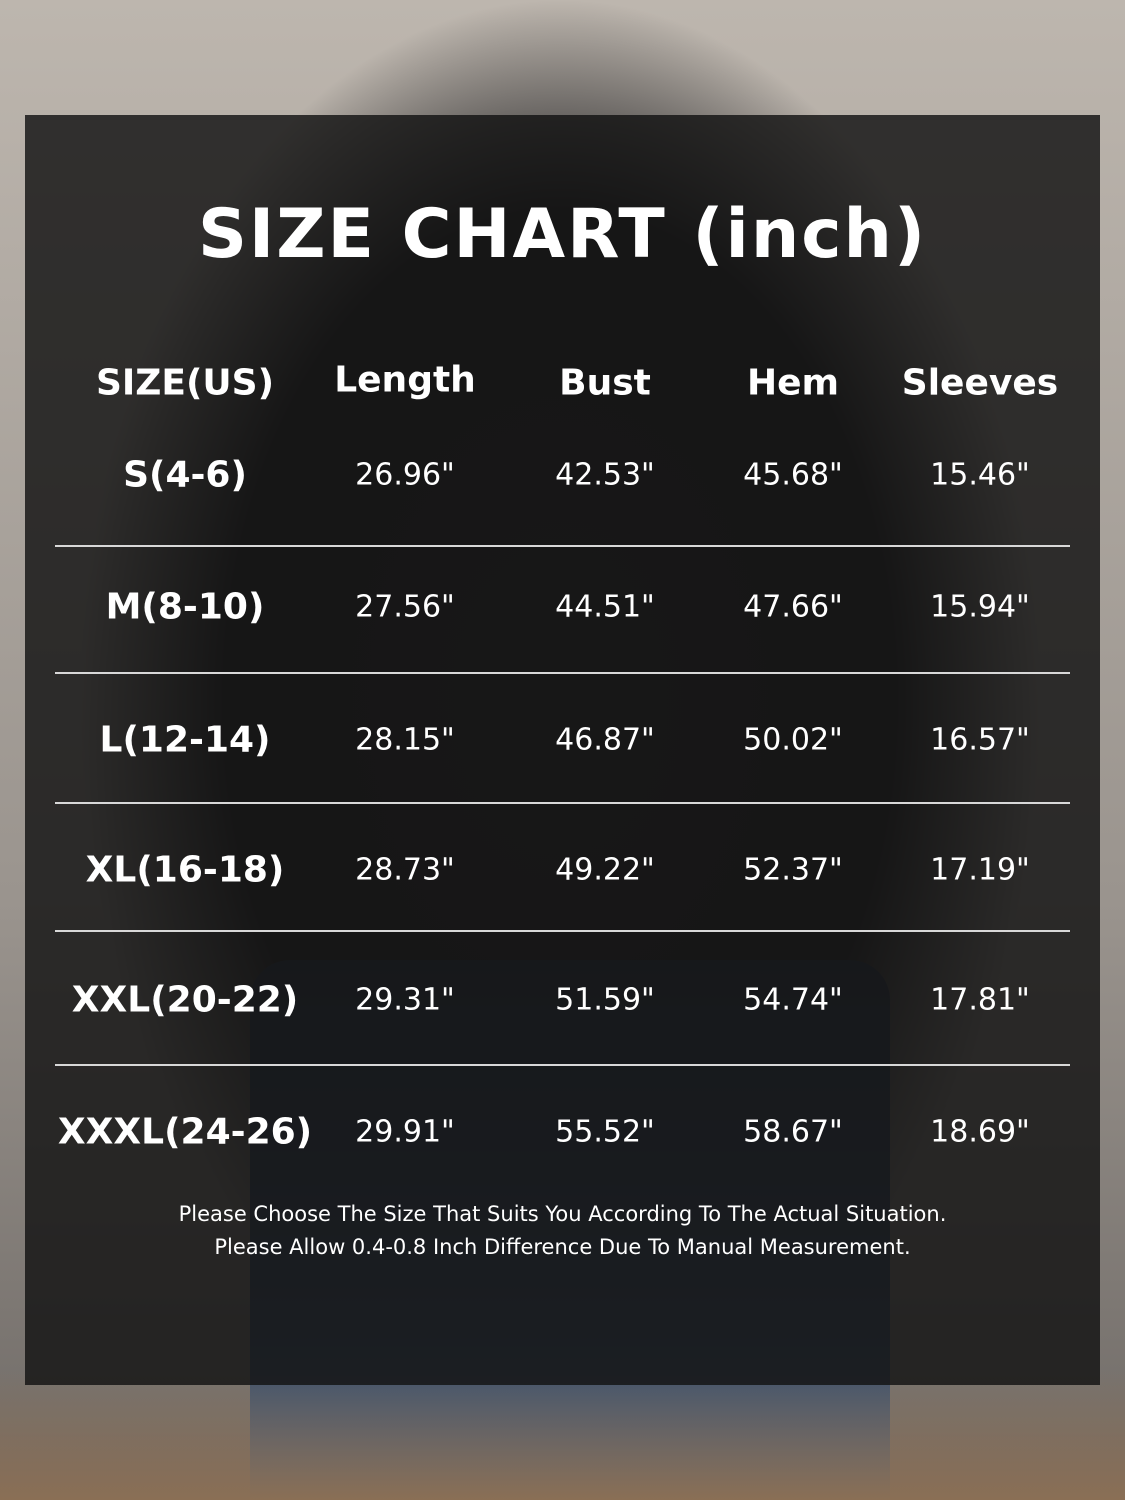  What do you see at coordinates (980, 475) in the screenshot?
I see `measurement-cell: 15.46"` at bounding box center [980, 475].